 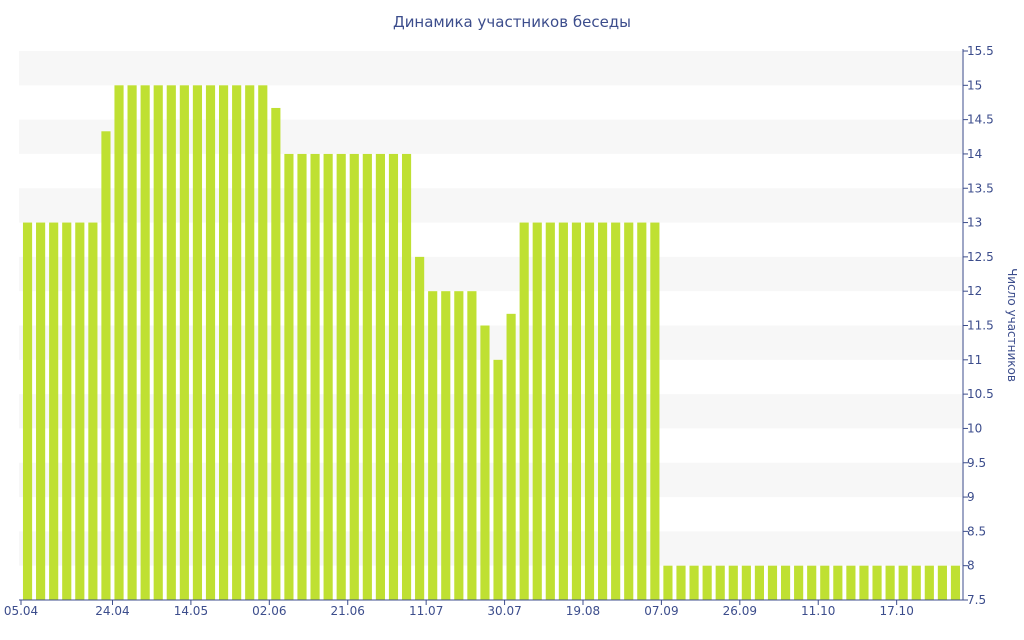 What do you see at coordinates (980, 394) in the screenshot?
I see `y-tick-label: 10.5` at bounding box center [980, 394].